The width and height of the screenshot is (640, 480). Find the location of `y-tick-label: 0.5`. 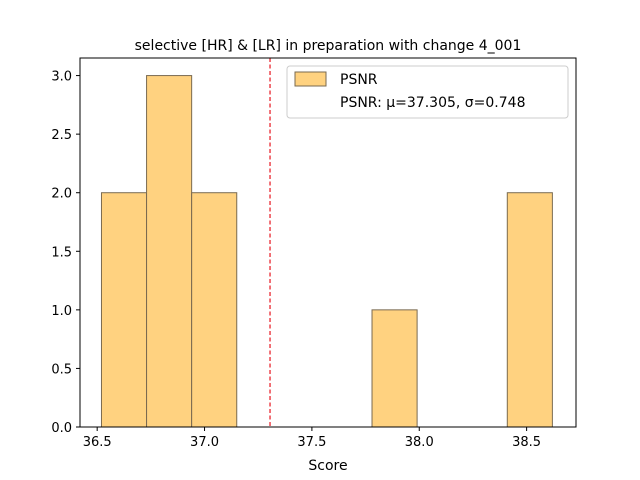

y-tick-label: 0.5 is located at coordinates (61, 369).